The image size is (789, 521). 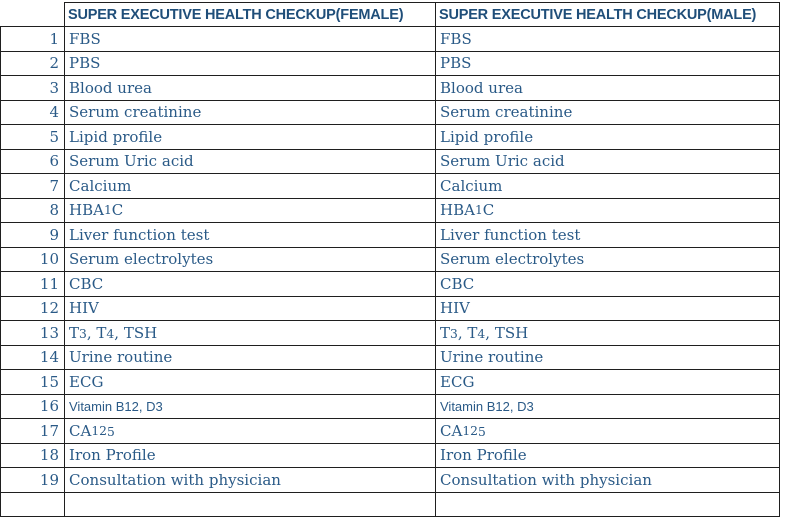 What do you see at coordinates (32, 259) in the screenshot?
I see `row-number-cell: 10` at bounding box center [32, 259].